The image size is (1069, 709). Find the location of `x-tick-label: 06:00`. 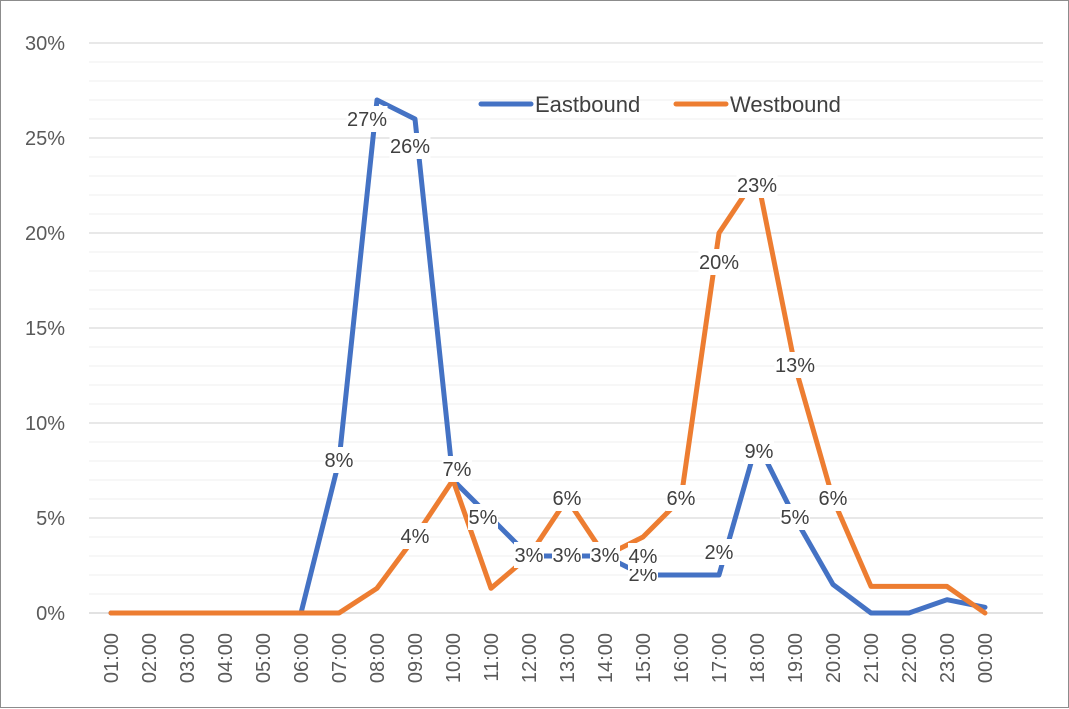

x-tick-label: 06:00 is located at coordinates (302, 658).